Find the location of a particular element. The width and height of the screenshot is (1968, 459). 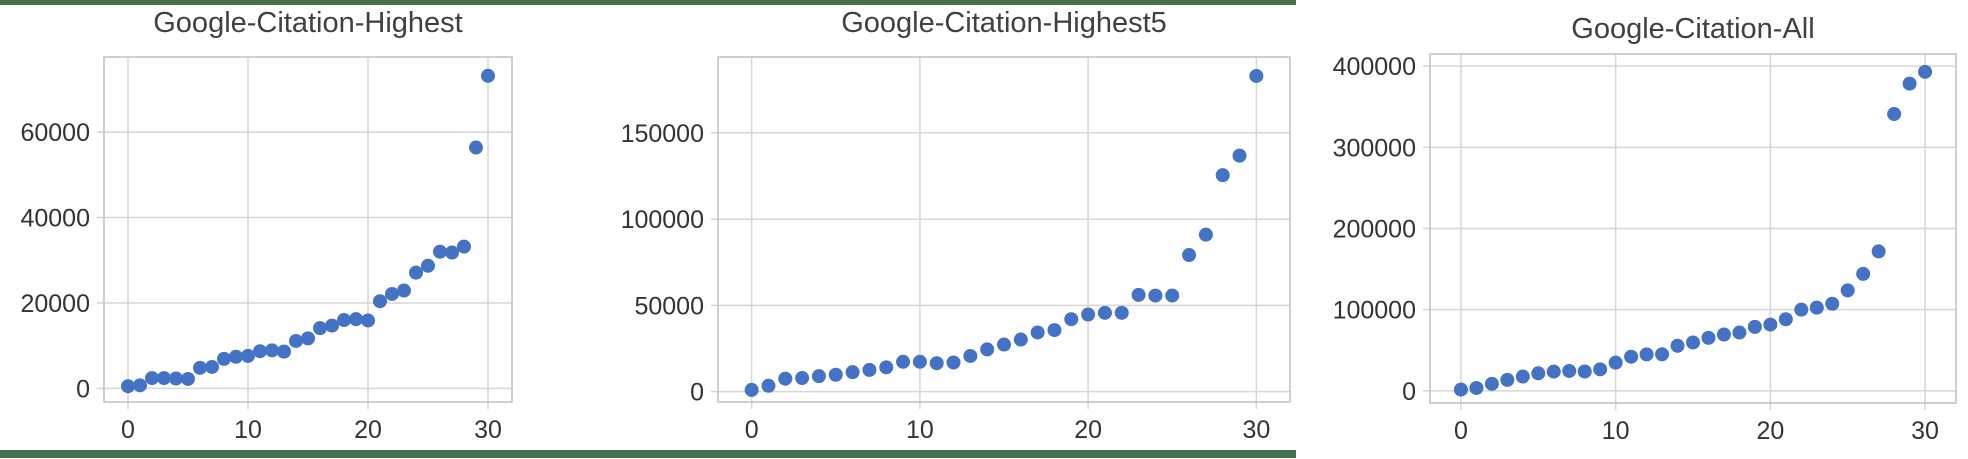

svg-text: 400000 is located at coordinates (1374, 67).